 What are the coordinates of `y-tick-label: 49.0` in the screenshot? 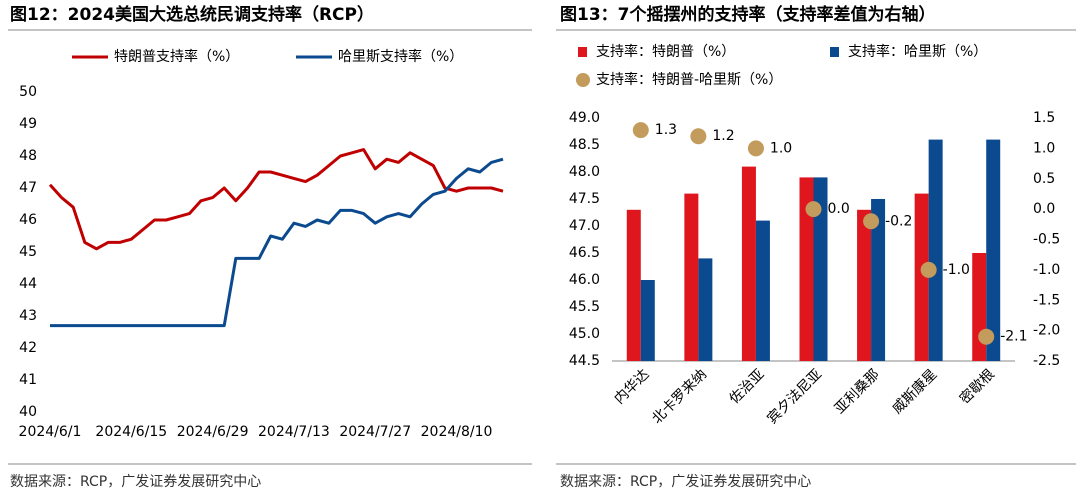 It's located at (584, 118).